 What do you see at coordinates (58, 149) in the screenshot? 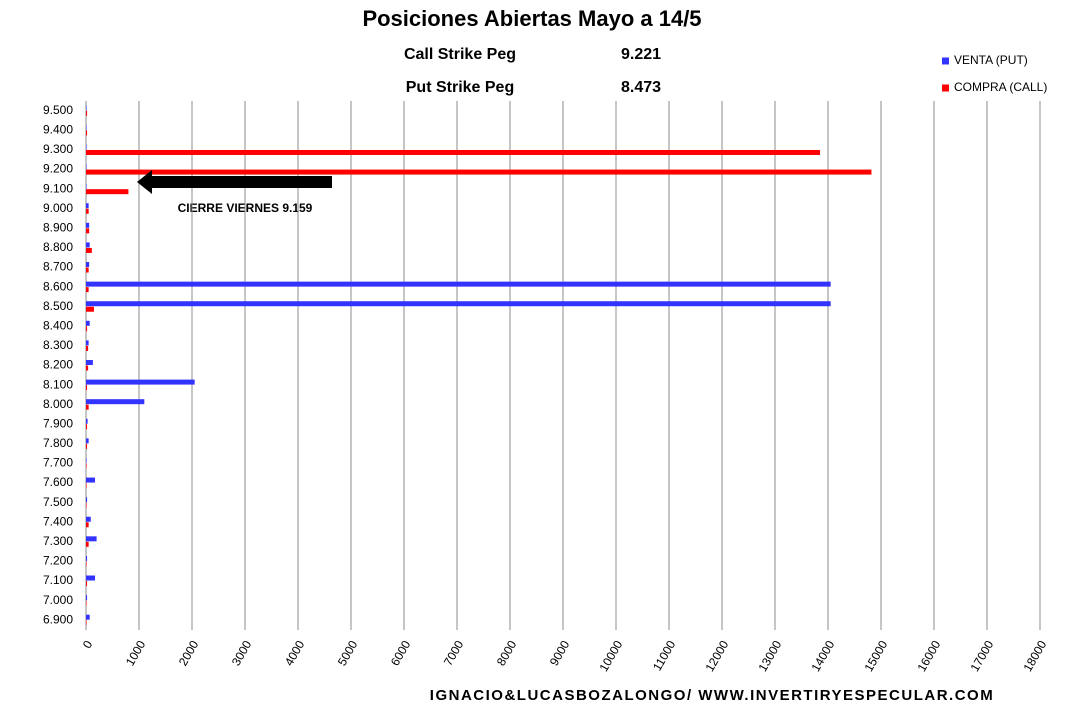
I see `y-tick-label: 9.300` at bounding box center [58, 149].